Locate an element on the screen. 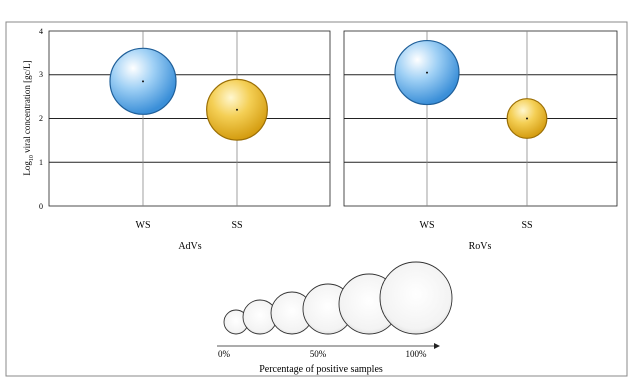 The width and height of the screenshot is (634, 381). y-tick-label-0: 0 is located at coordinates (41, 206).